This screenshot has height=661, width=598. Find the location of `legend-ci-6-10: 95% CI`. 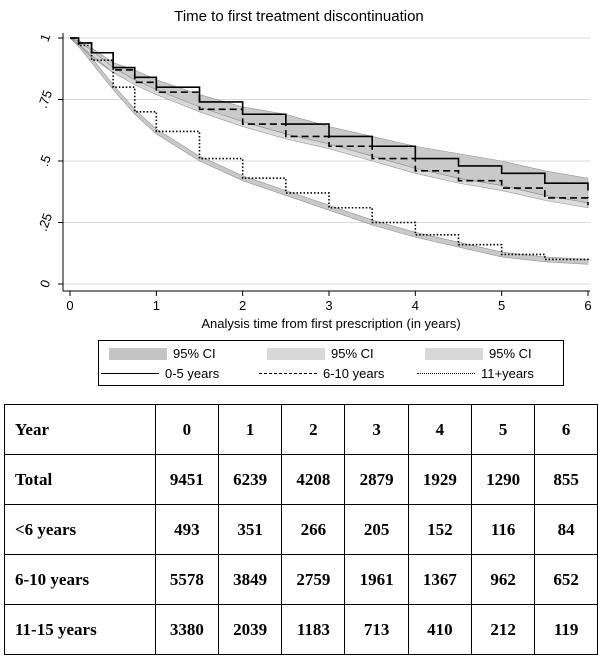

legend-ci-6-10: 95% CI is located at coordinates (320, 353).